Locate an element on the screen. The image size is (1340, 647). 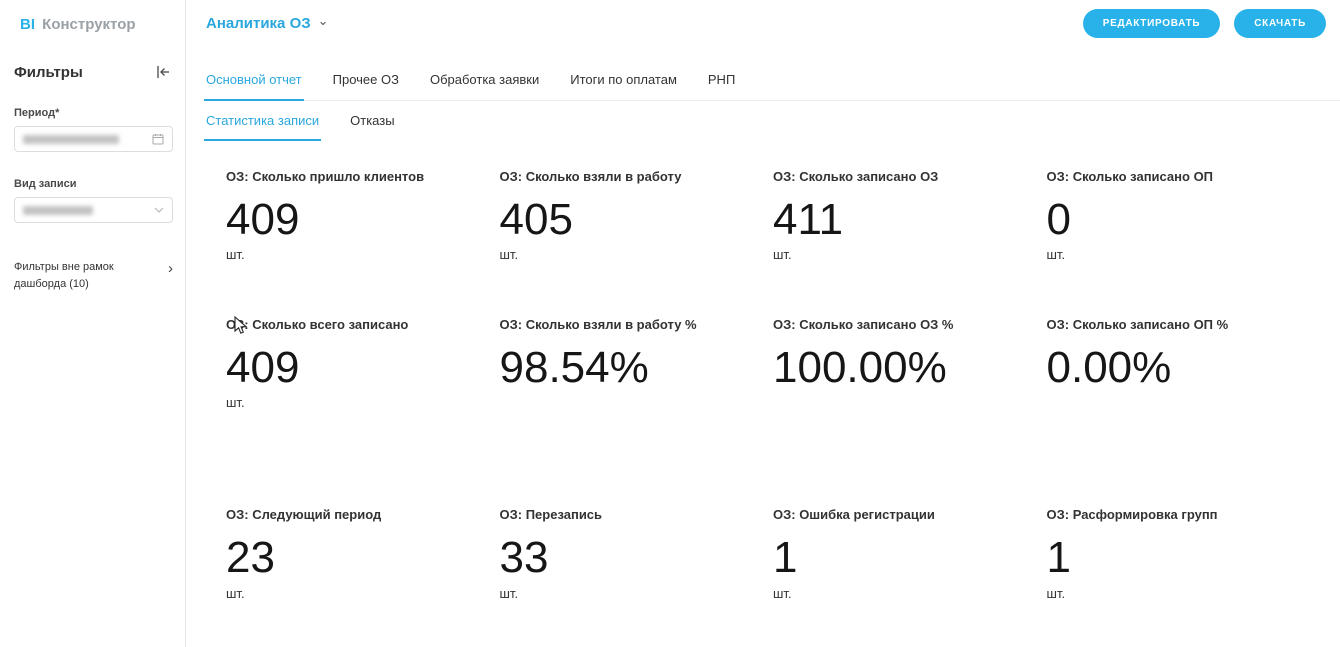
metric-value: 411 is located at coordinates (808, 219).